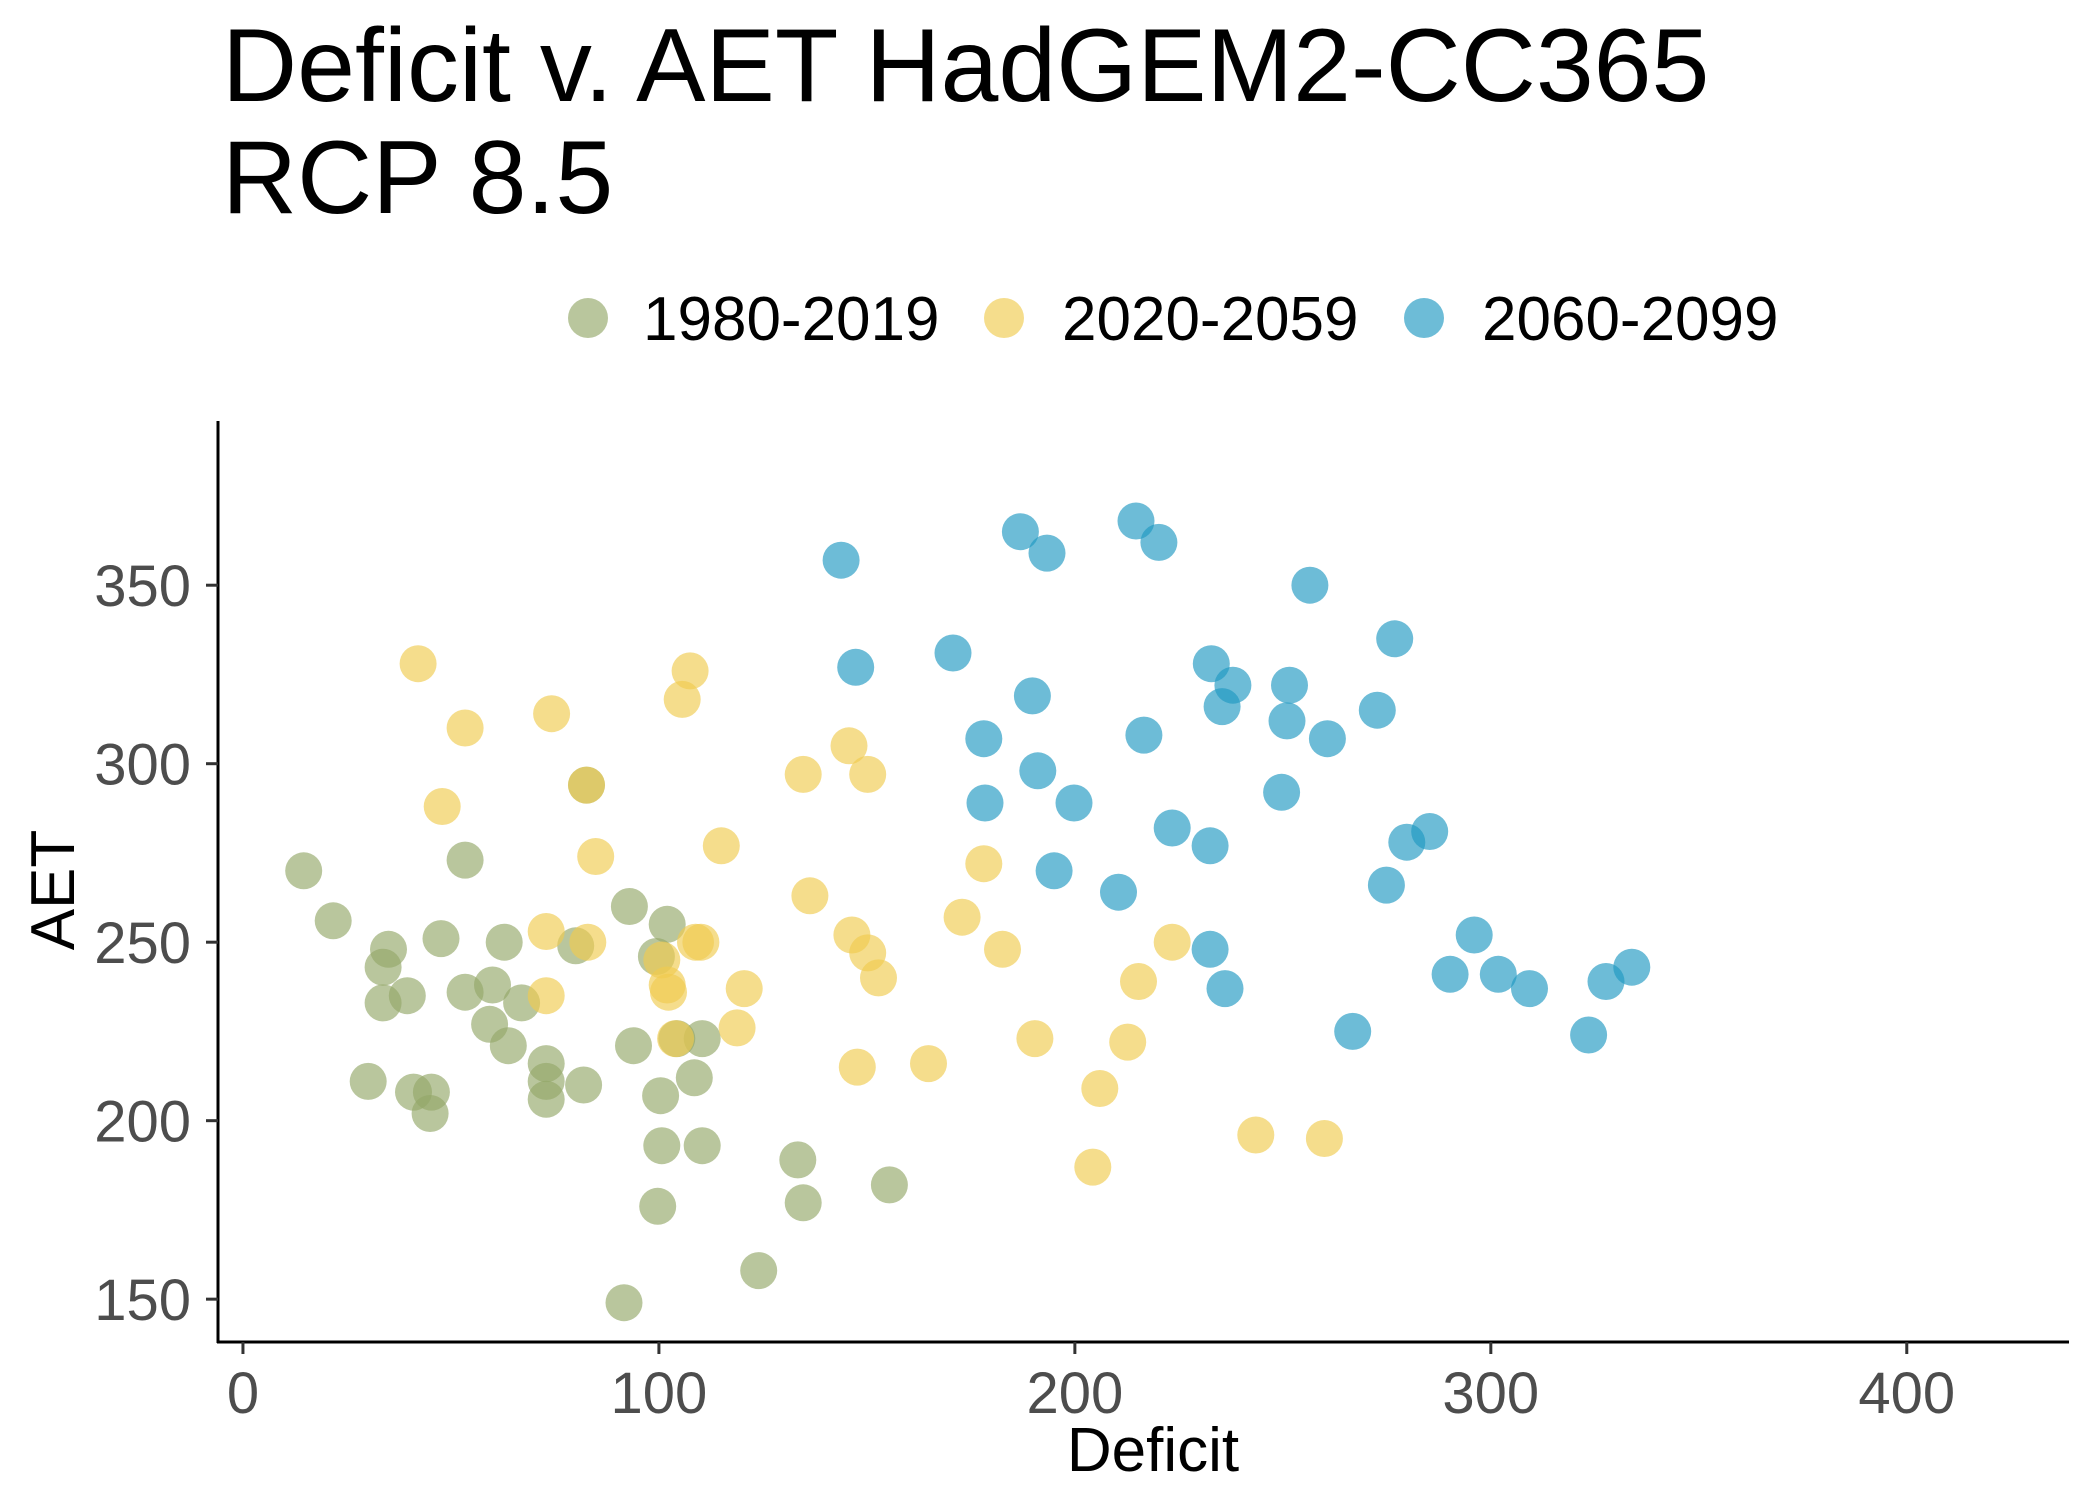 The width and height of the screenshot is (2100, 1499). Describe the element at coordinates (53, 890) in the screenshot. I see `y-axis-title: AET` at that location.